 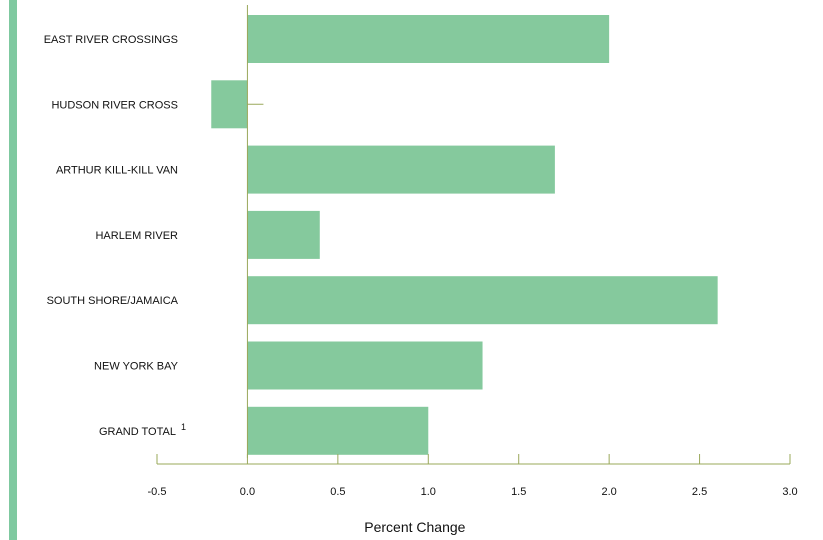 I want to click on category-label: EAST RIVER CROSSINGS, so click(x=111, y=40).